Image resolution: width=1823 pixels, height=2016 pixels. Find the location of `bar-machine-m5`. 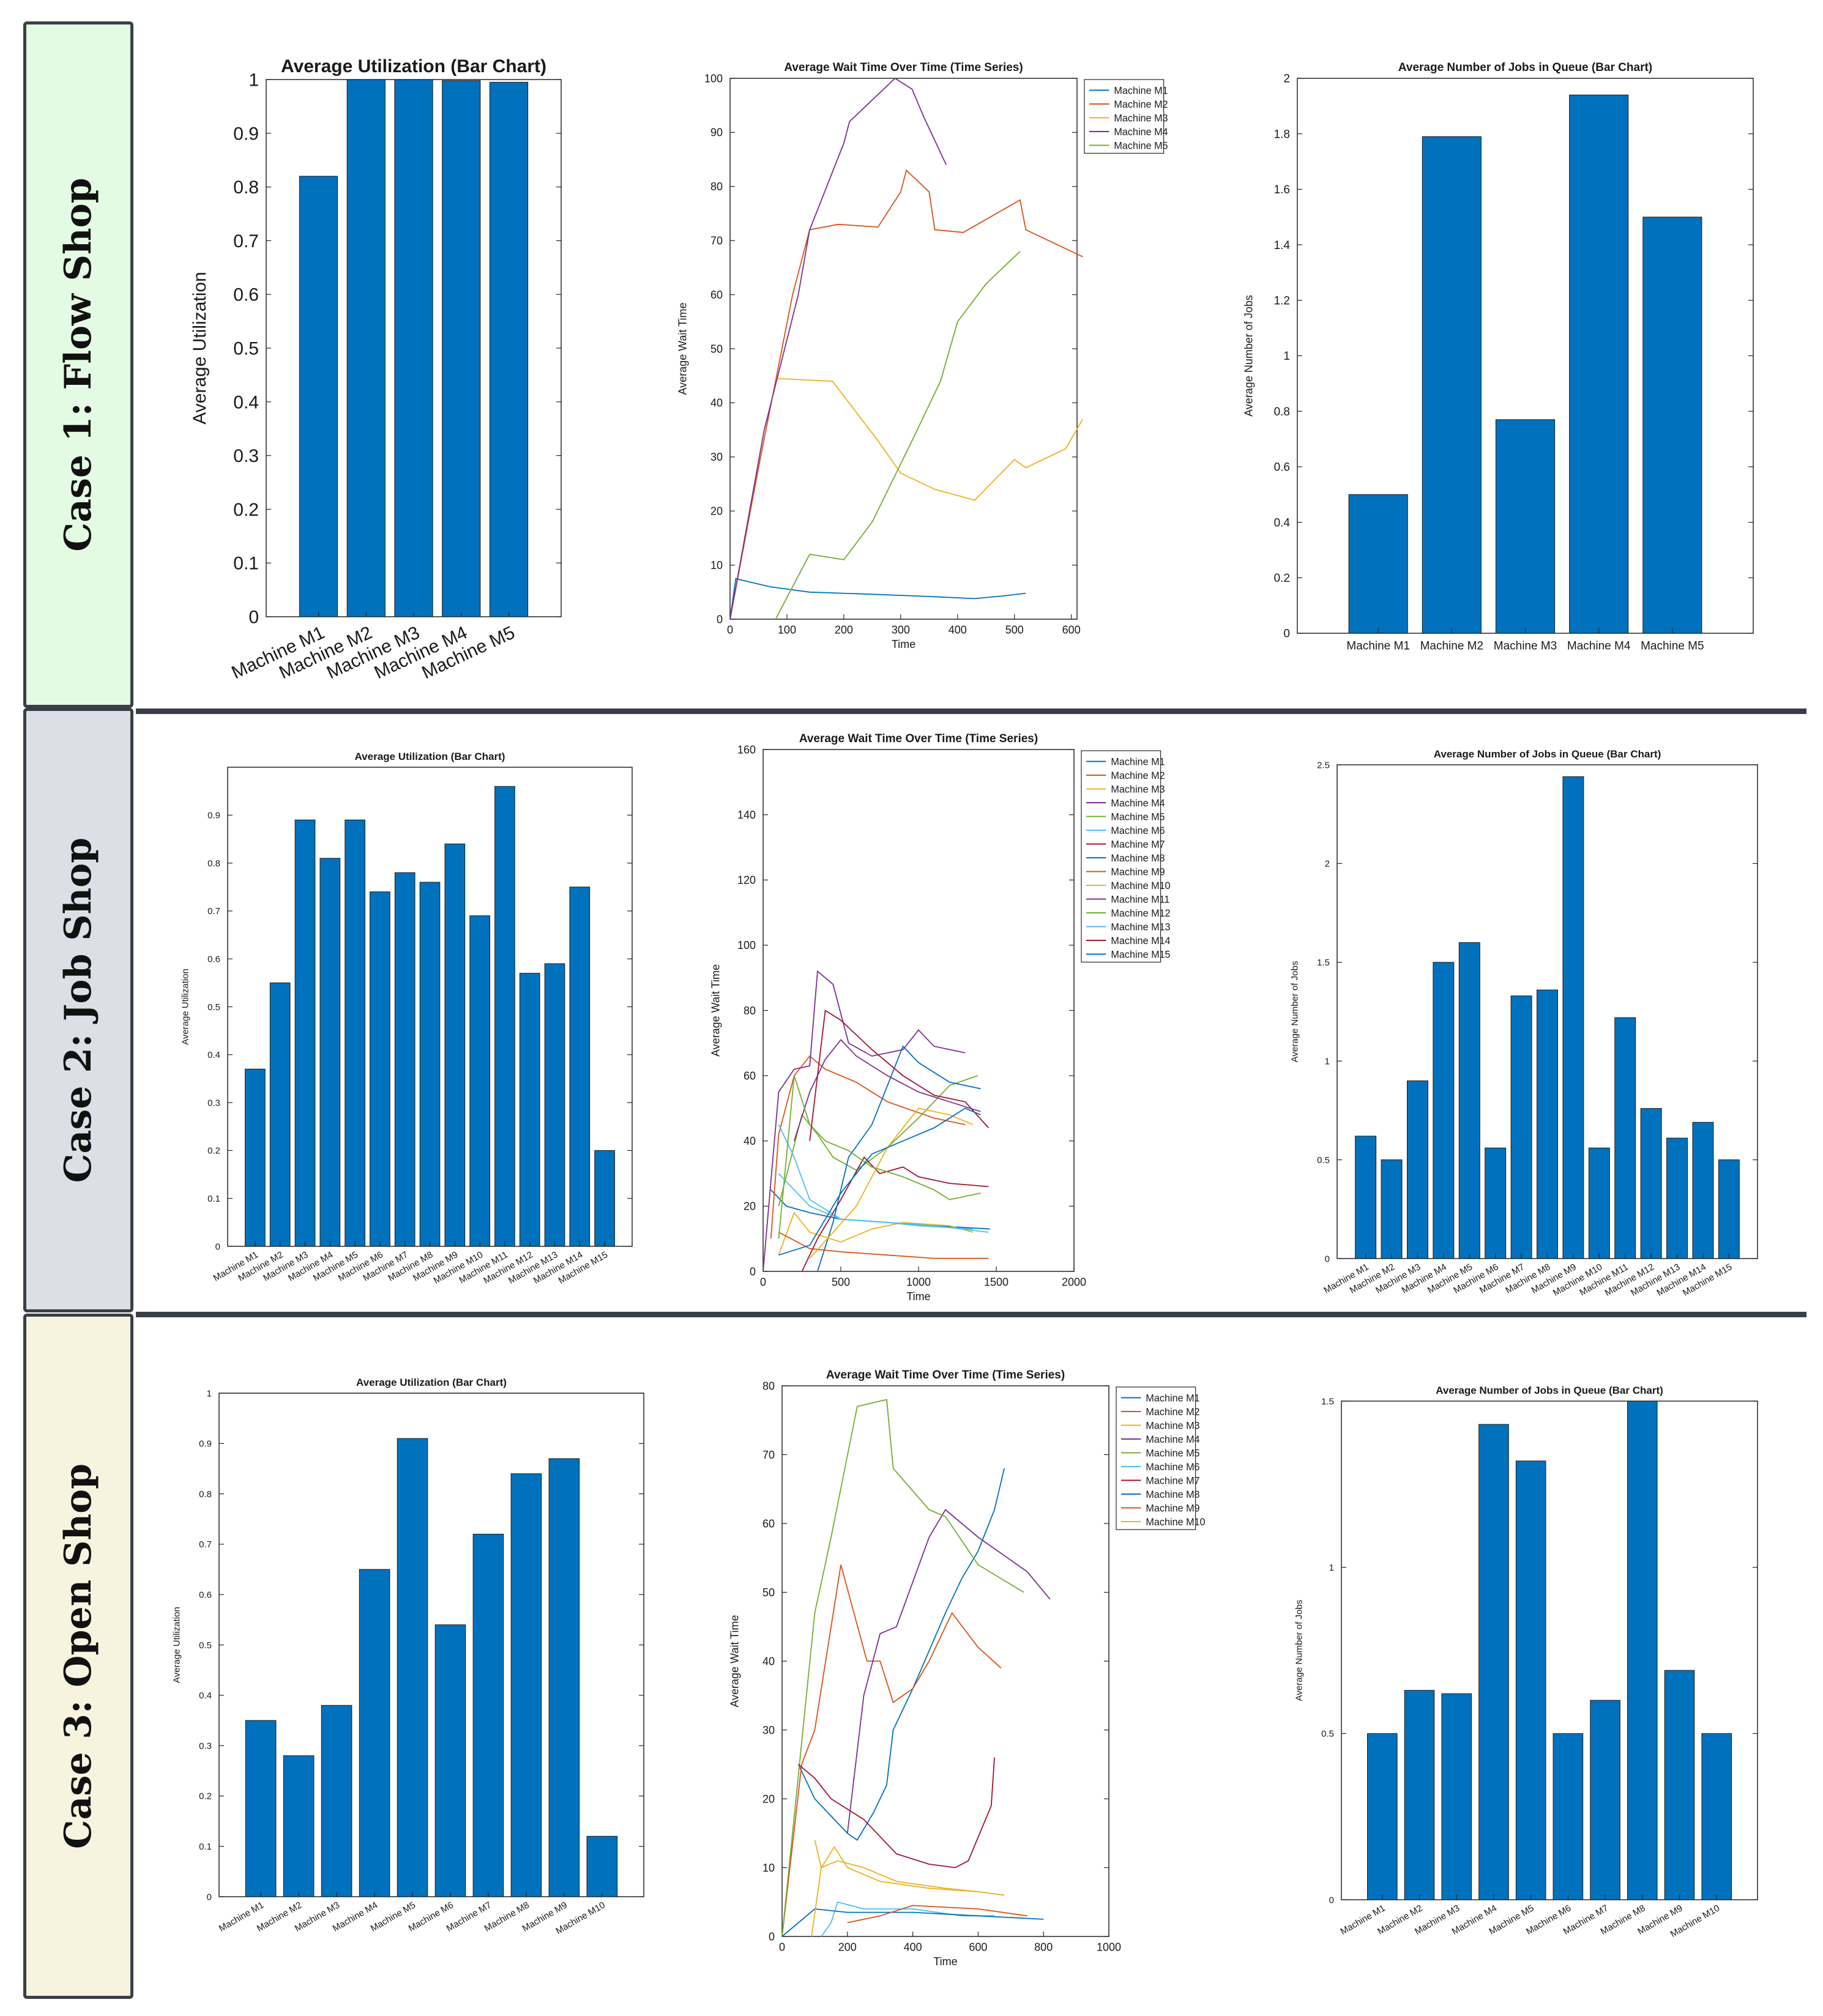

bar-machine-m5 is located at coordinates (355, 1033).